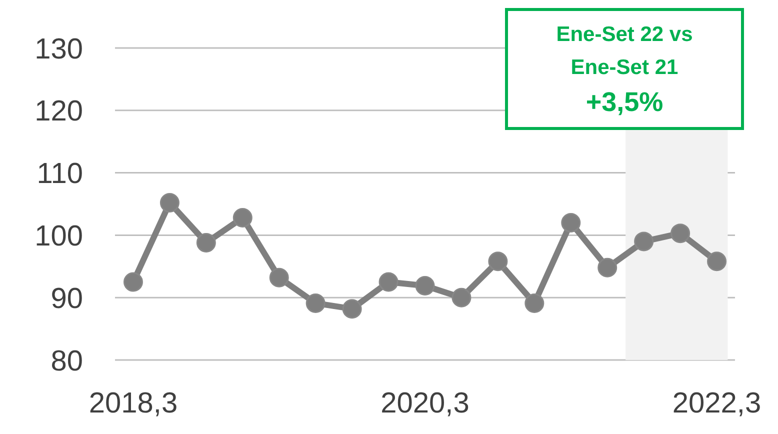 This screenshot has width=778, height=434. What do you see at coordinates (58, 49) in the screenshot?
I see `y-tick-label: 130` at bounding box center [58, 49].